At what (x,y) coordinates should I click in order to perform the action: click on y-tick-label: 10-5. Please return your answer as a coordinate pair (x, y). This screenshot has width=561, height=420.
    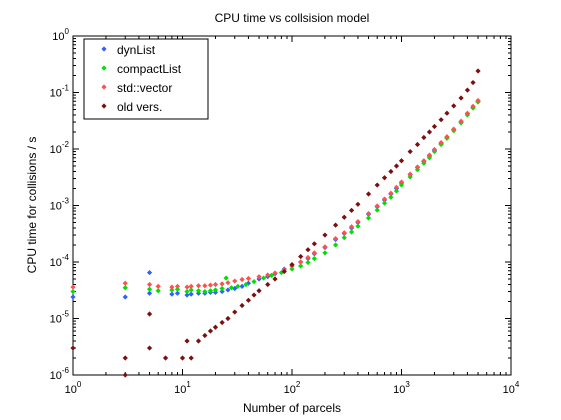
    Looking at the image, I should click on (60, 318).